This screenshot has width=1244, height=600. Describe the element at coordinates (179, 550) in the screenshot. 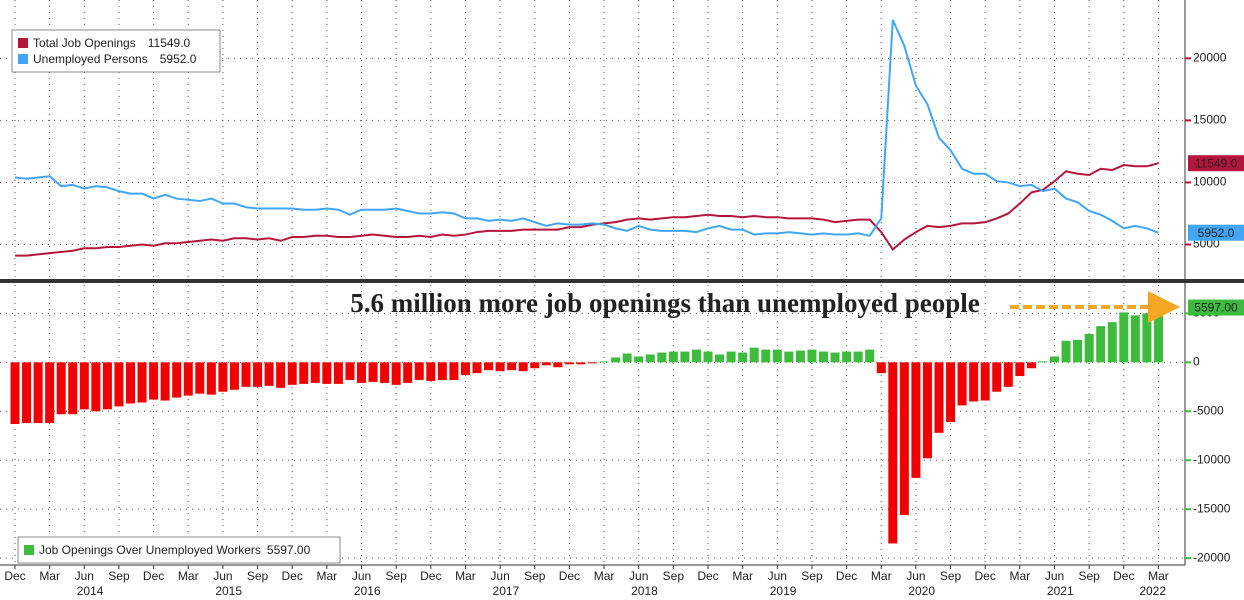

I see `legend-box` at that location.